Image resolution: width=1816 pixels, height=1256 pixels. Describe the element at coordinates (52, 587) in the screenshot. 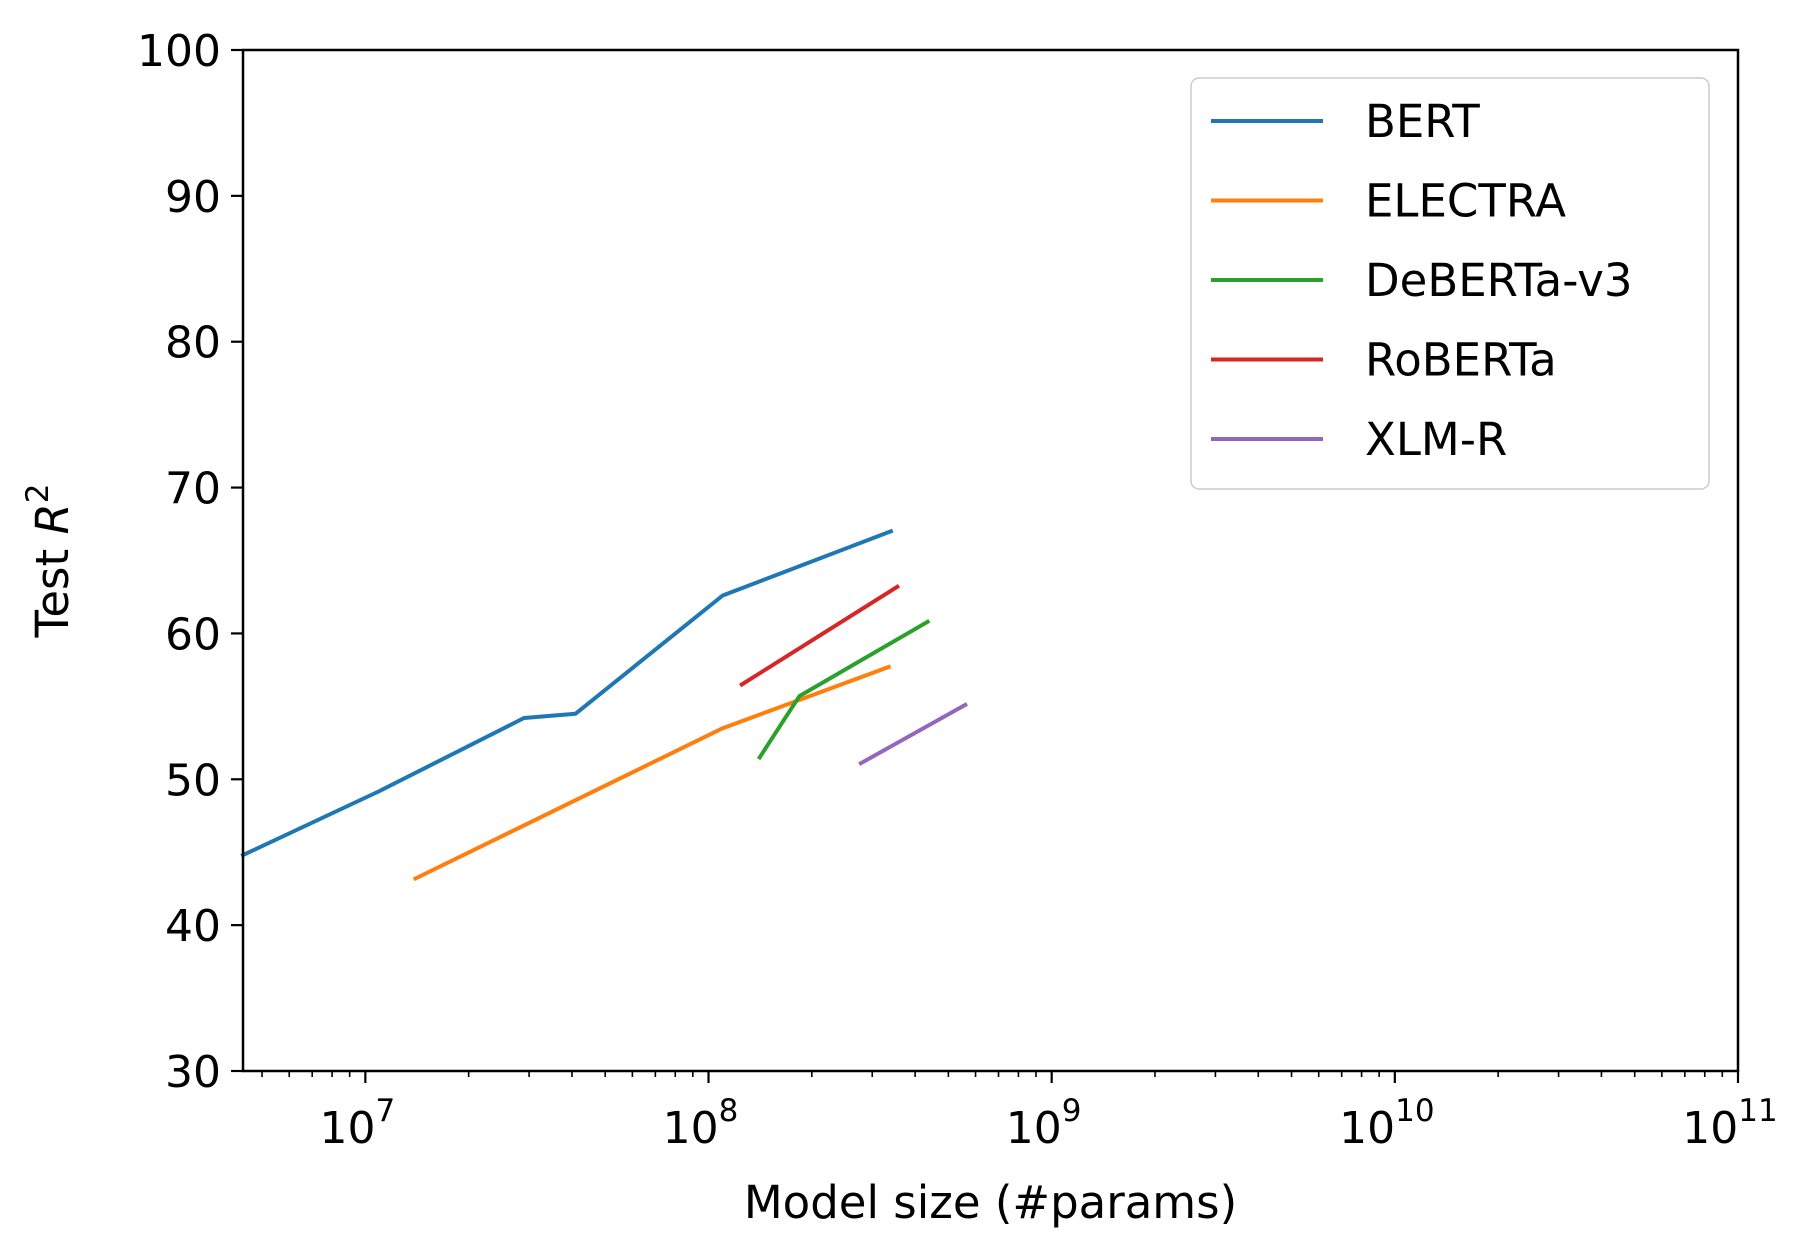

I see `y-axis-label-text: Test` at that location.